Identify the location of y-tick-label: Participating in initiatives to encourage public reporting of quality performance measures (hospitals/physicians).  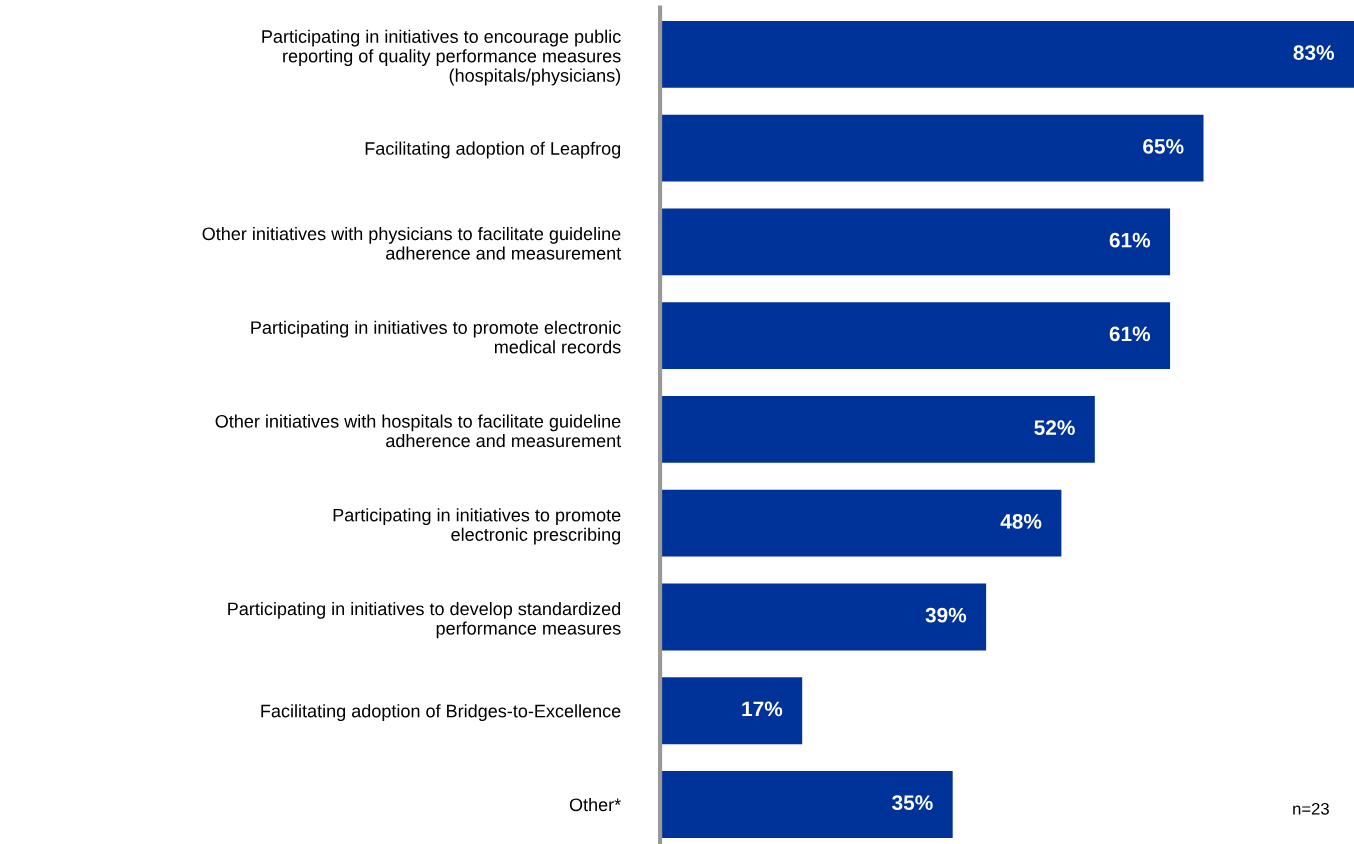
(441, 57).